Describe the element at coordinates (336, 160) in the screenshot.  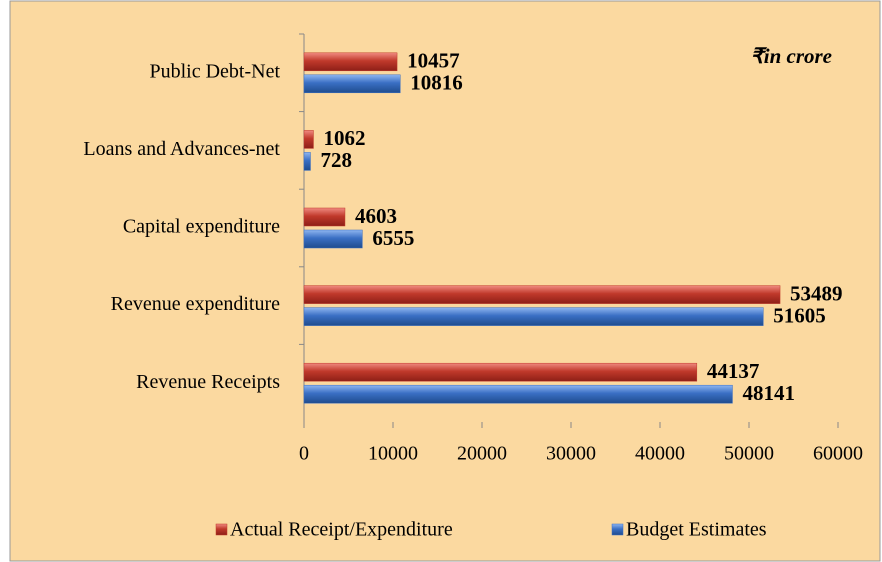
I see `data-label: 728` at that location.